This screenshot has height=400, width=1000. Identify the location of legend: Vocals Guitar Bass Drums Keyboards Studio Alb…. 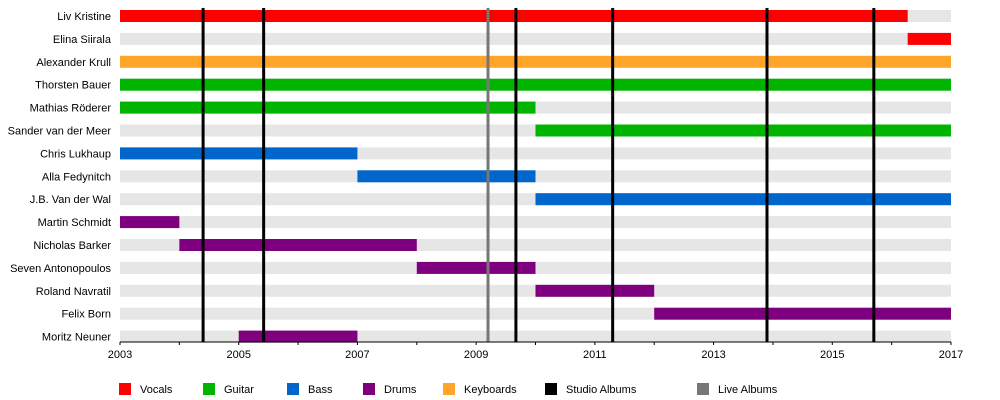
(448, 389).